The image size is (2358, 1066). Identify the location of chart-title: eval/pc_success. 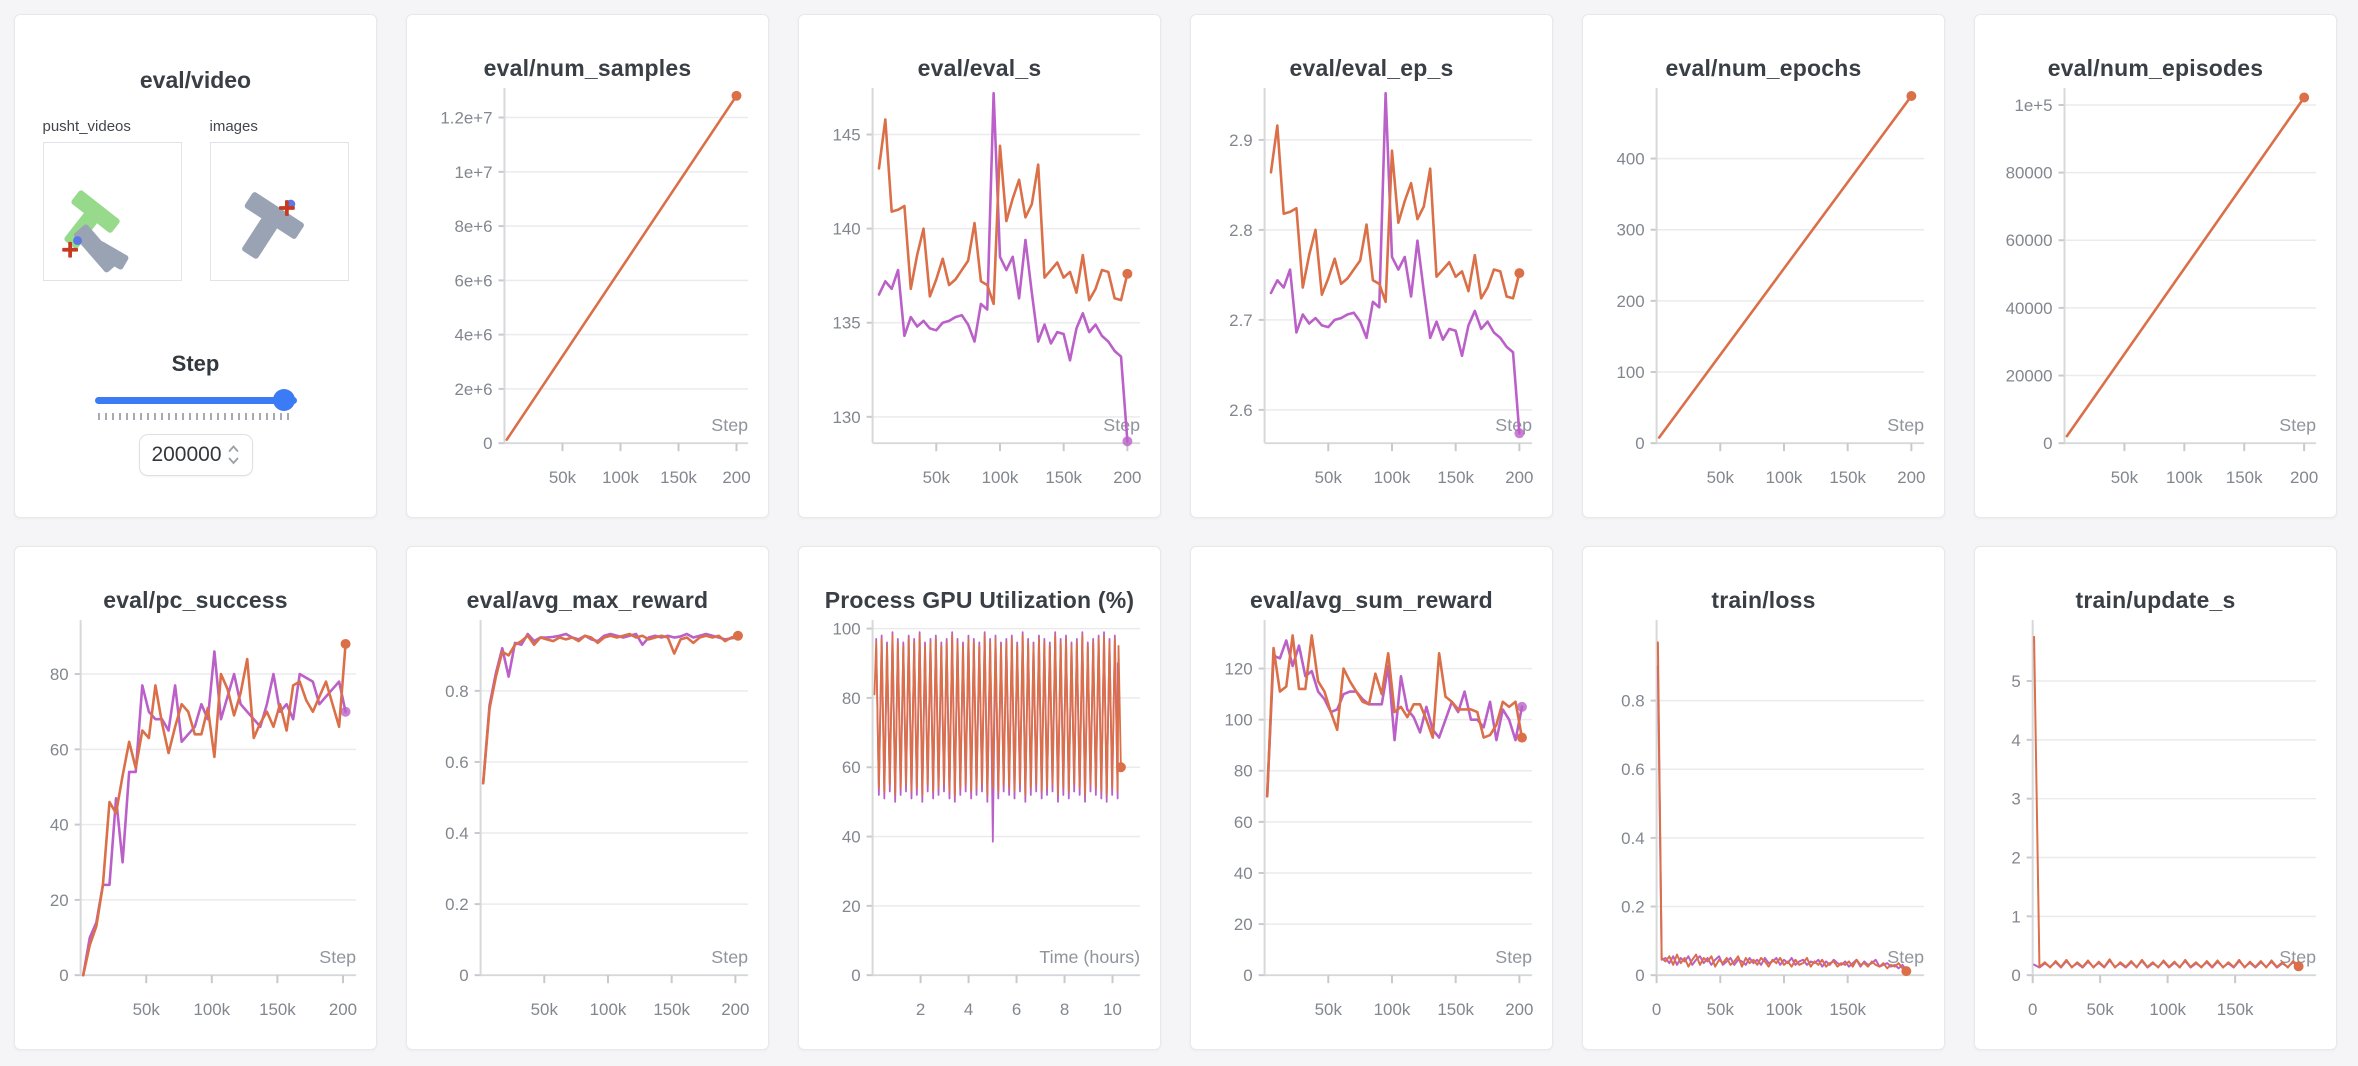
(195, 600).